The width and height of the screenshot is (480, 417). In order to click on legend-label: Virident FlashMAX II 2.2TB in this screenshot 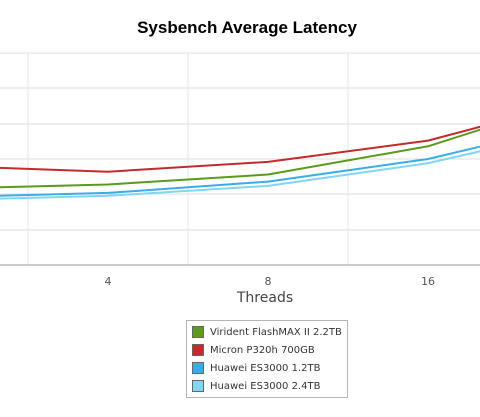, I will do `click(276, 332)`.